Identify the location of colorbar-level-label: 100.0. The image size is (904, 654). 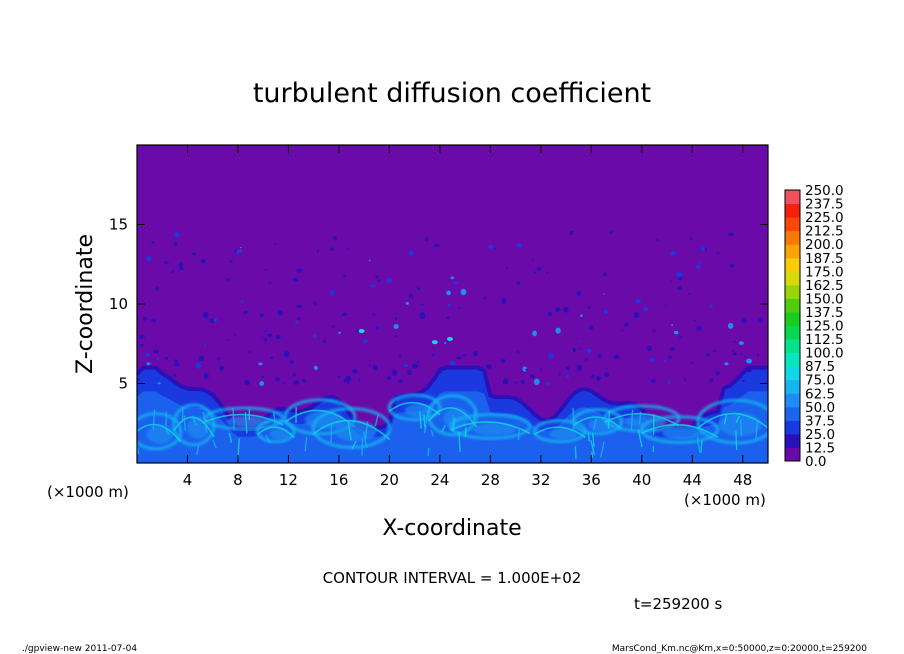
(824, 354).